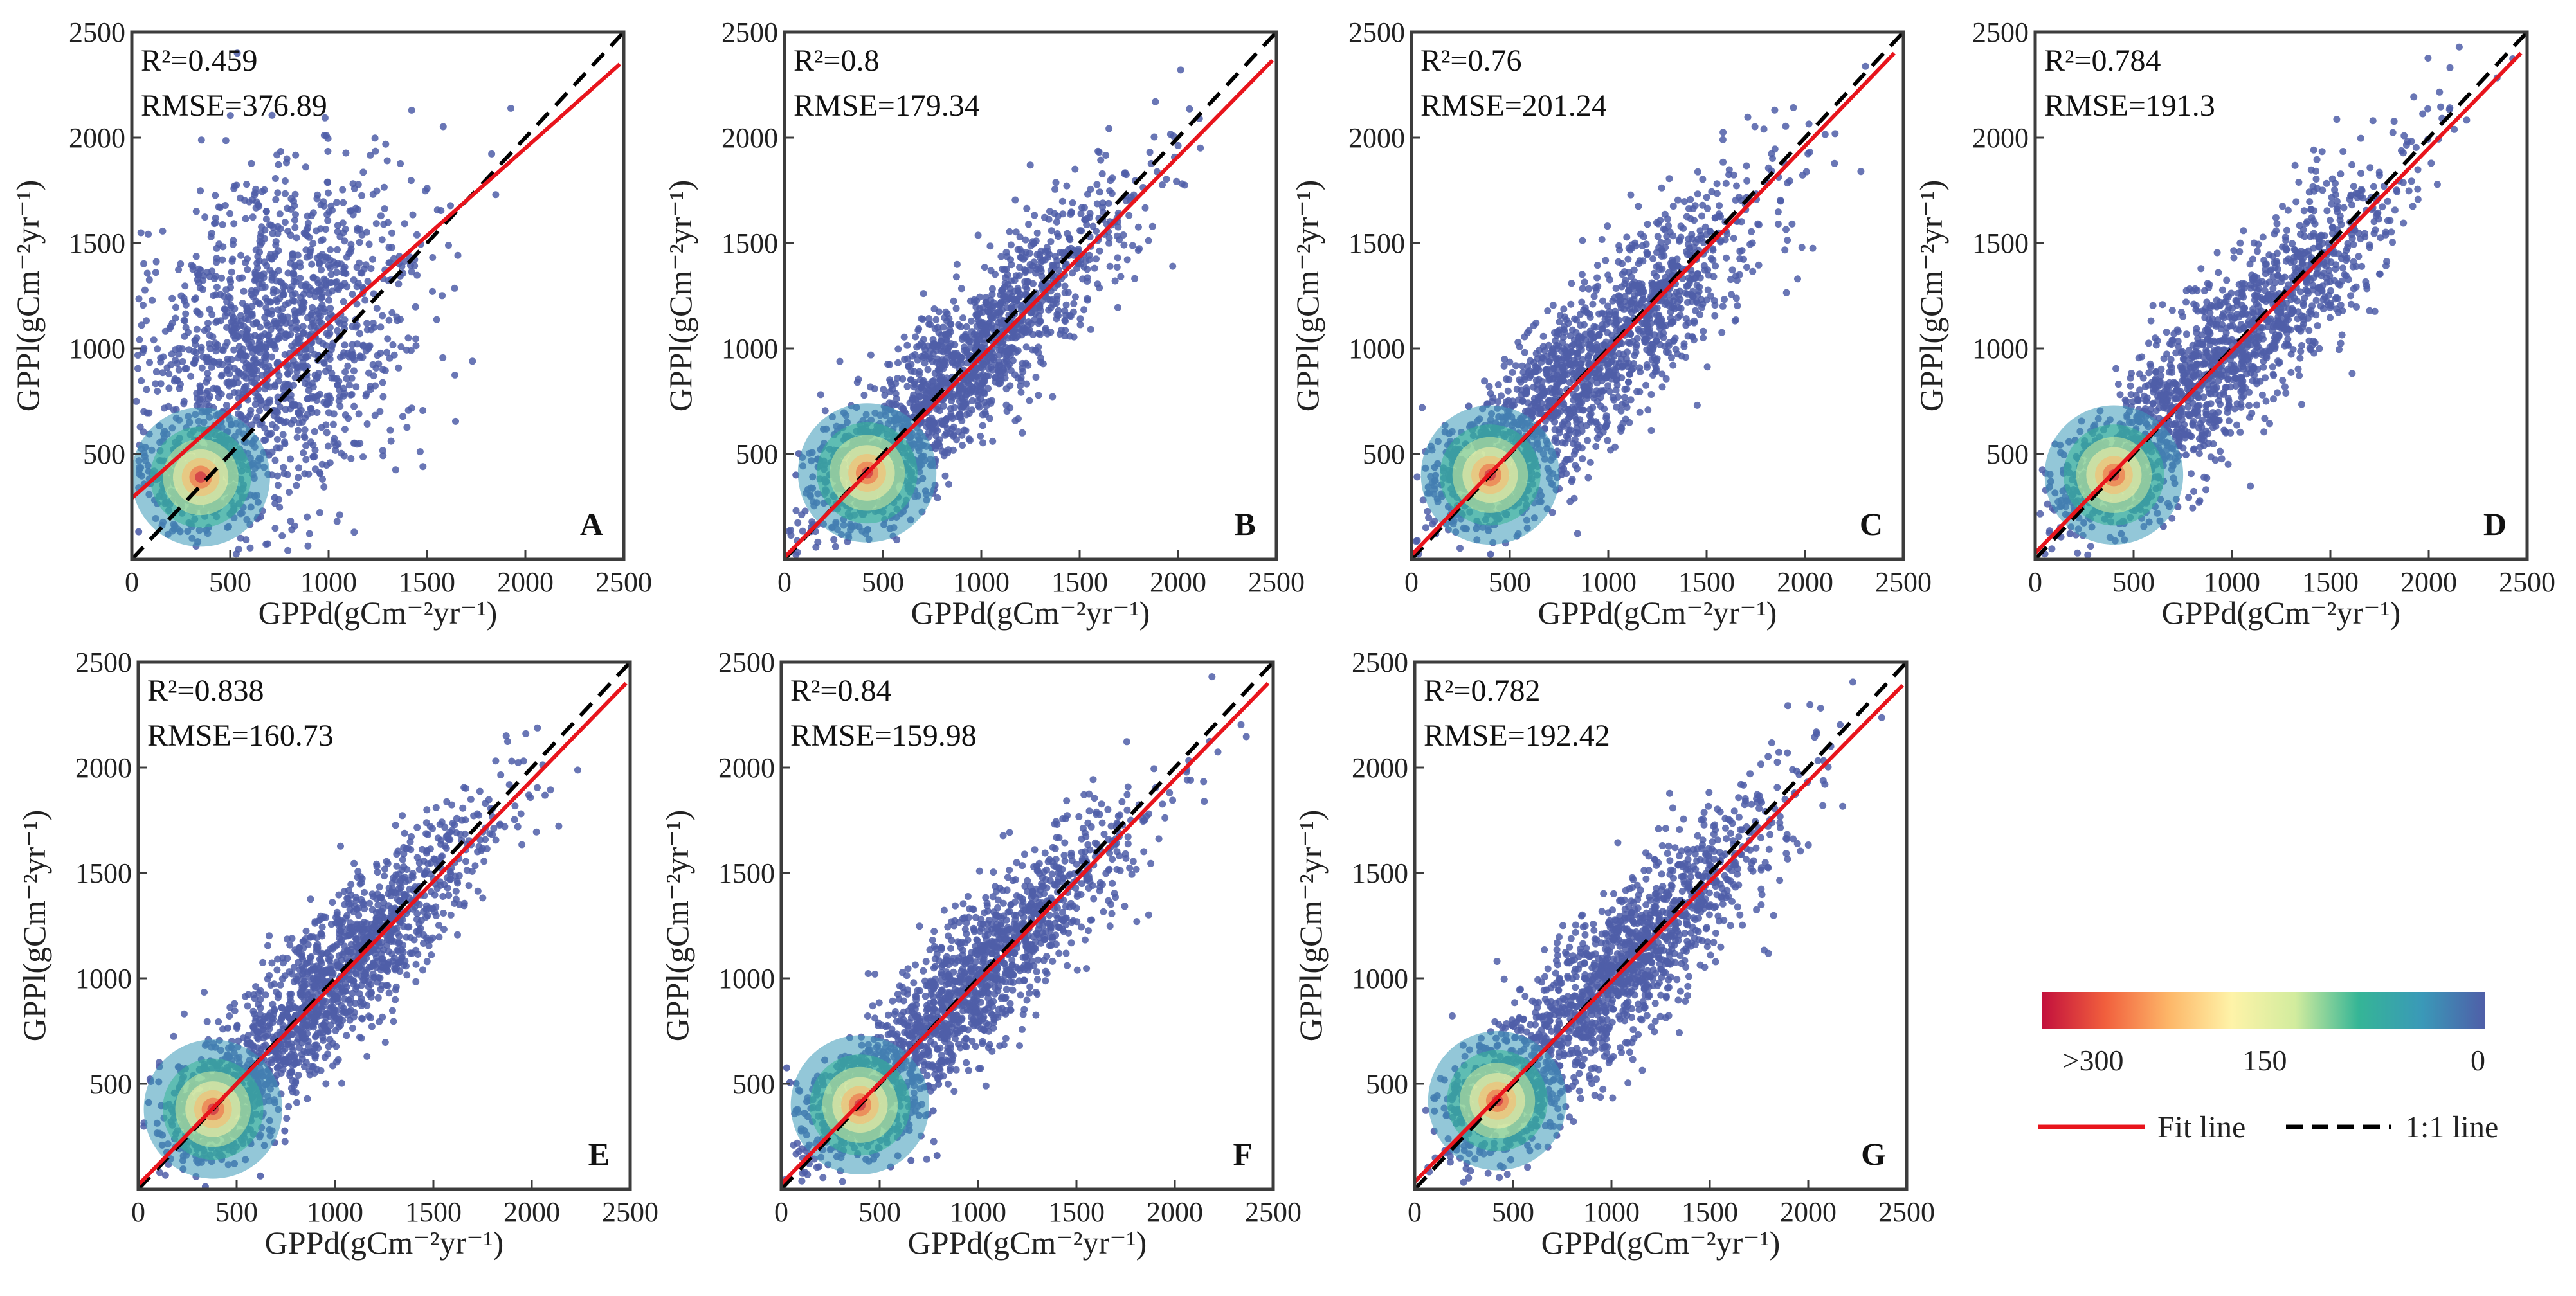  I want to click on y-tick-label: 1000, so click(749, 348).